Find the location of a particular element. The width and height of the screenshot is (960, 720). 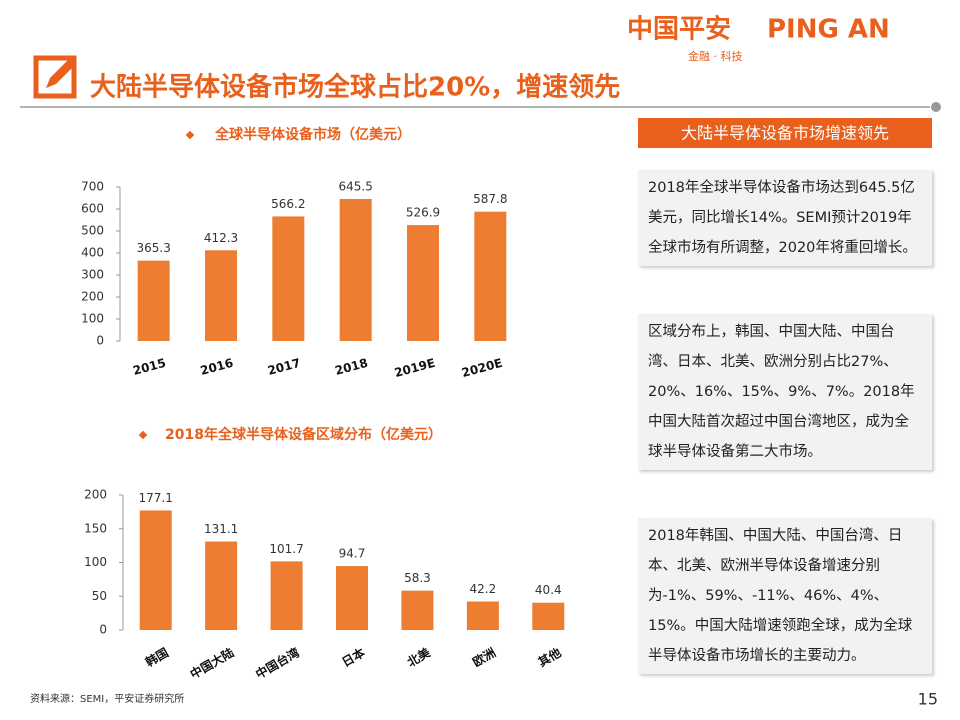

x-tick-label: 2019E is located at coordinates (415, 368).